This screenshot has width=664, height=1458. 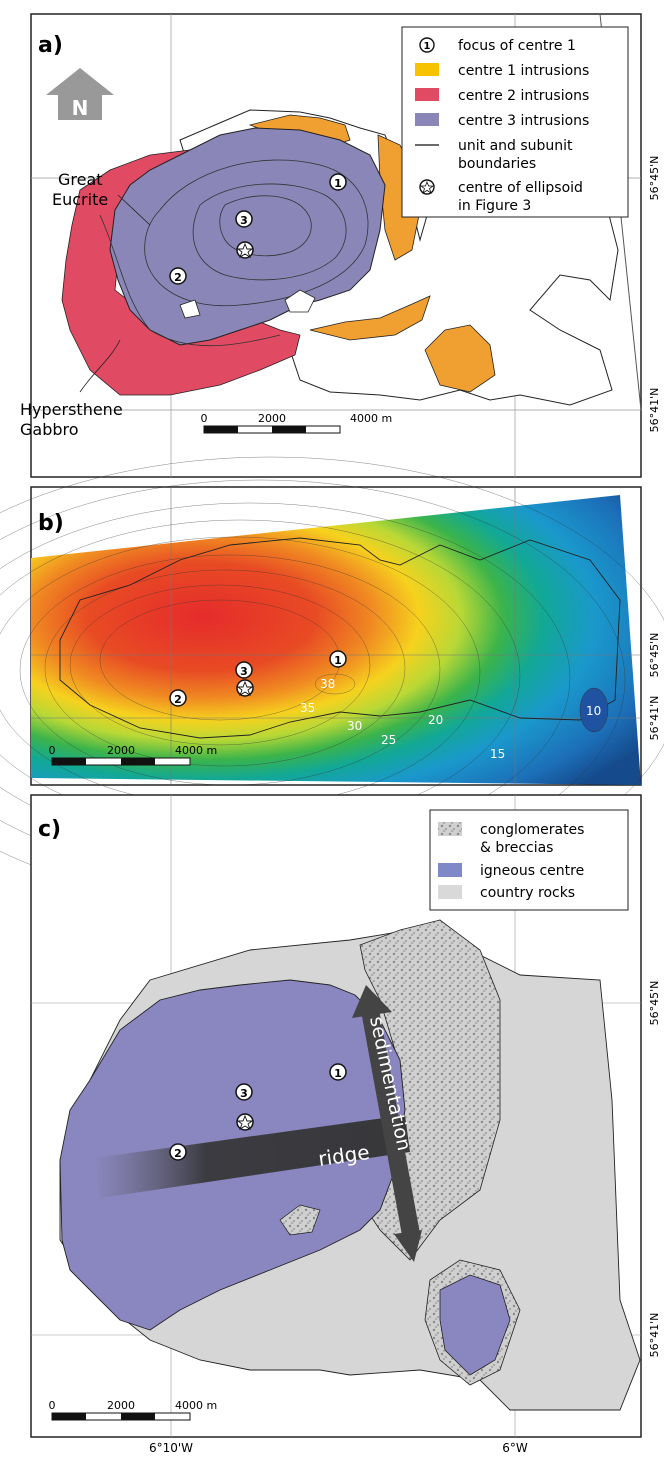 What do you see at coordinates (593, 711) in the screenshot?
I see `contour-label-10: 10` at bounding box center [593, 711].